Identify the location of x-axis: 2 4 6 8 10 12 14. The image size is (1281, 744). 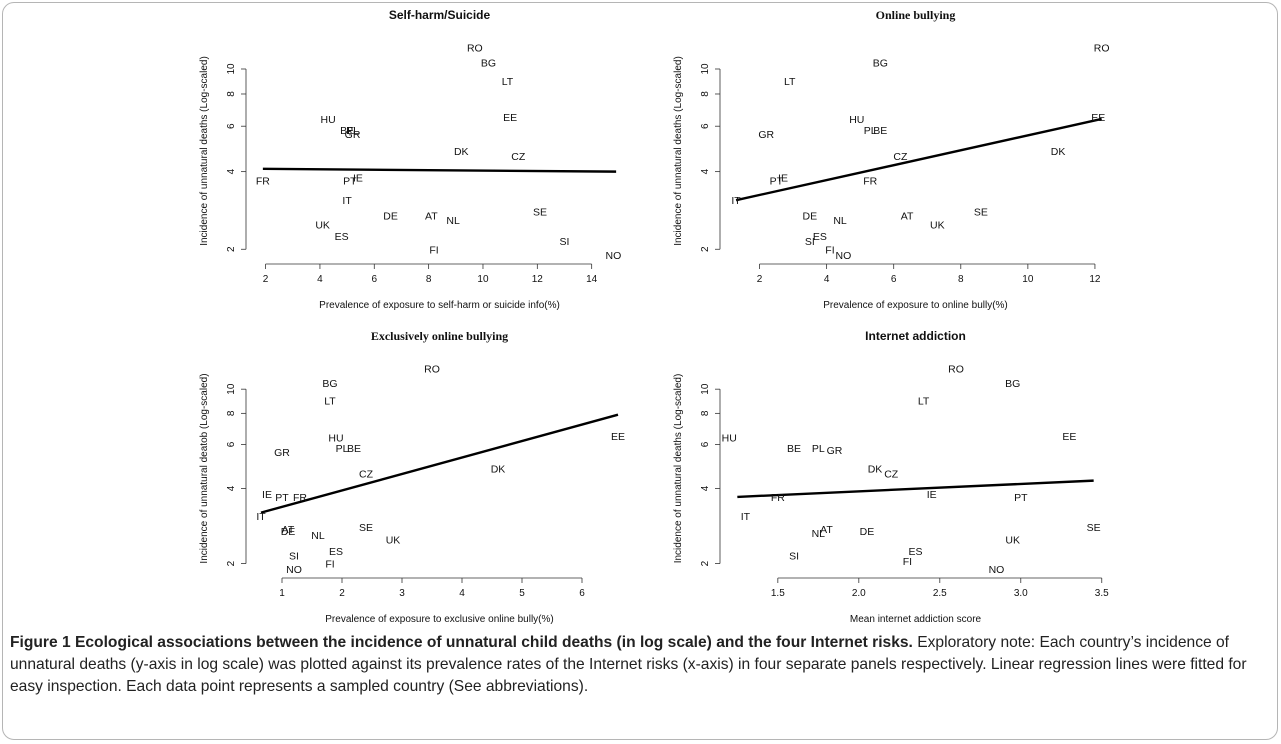
(430, 274).